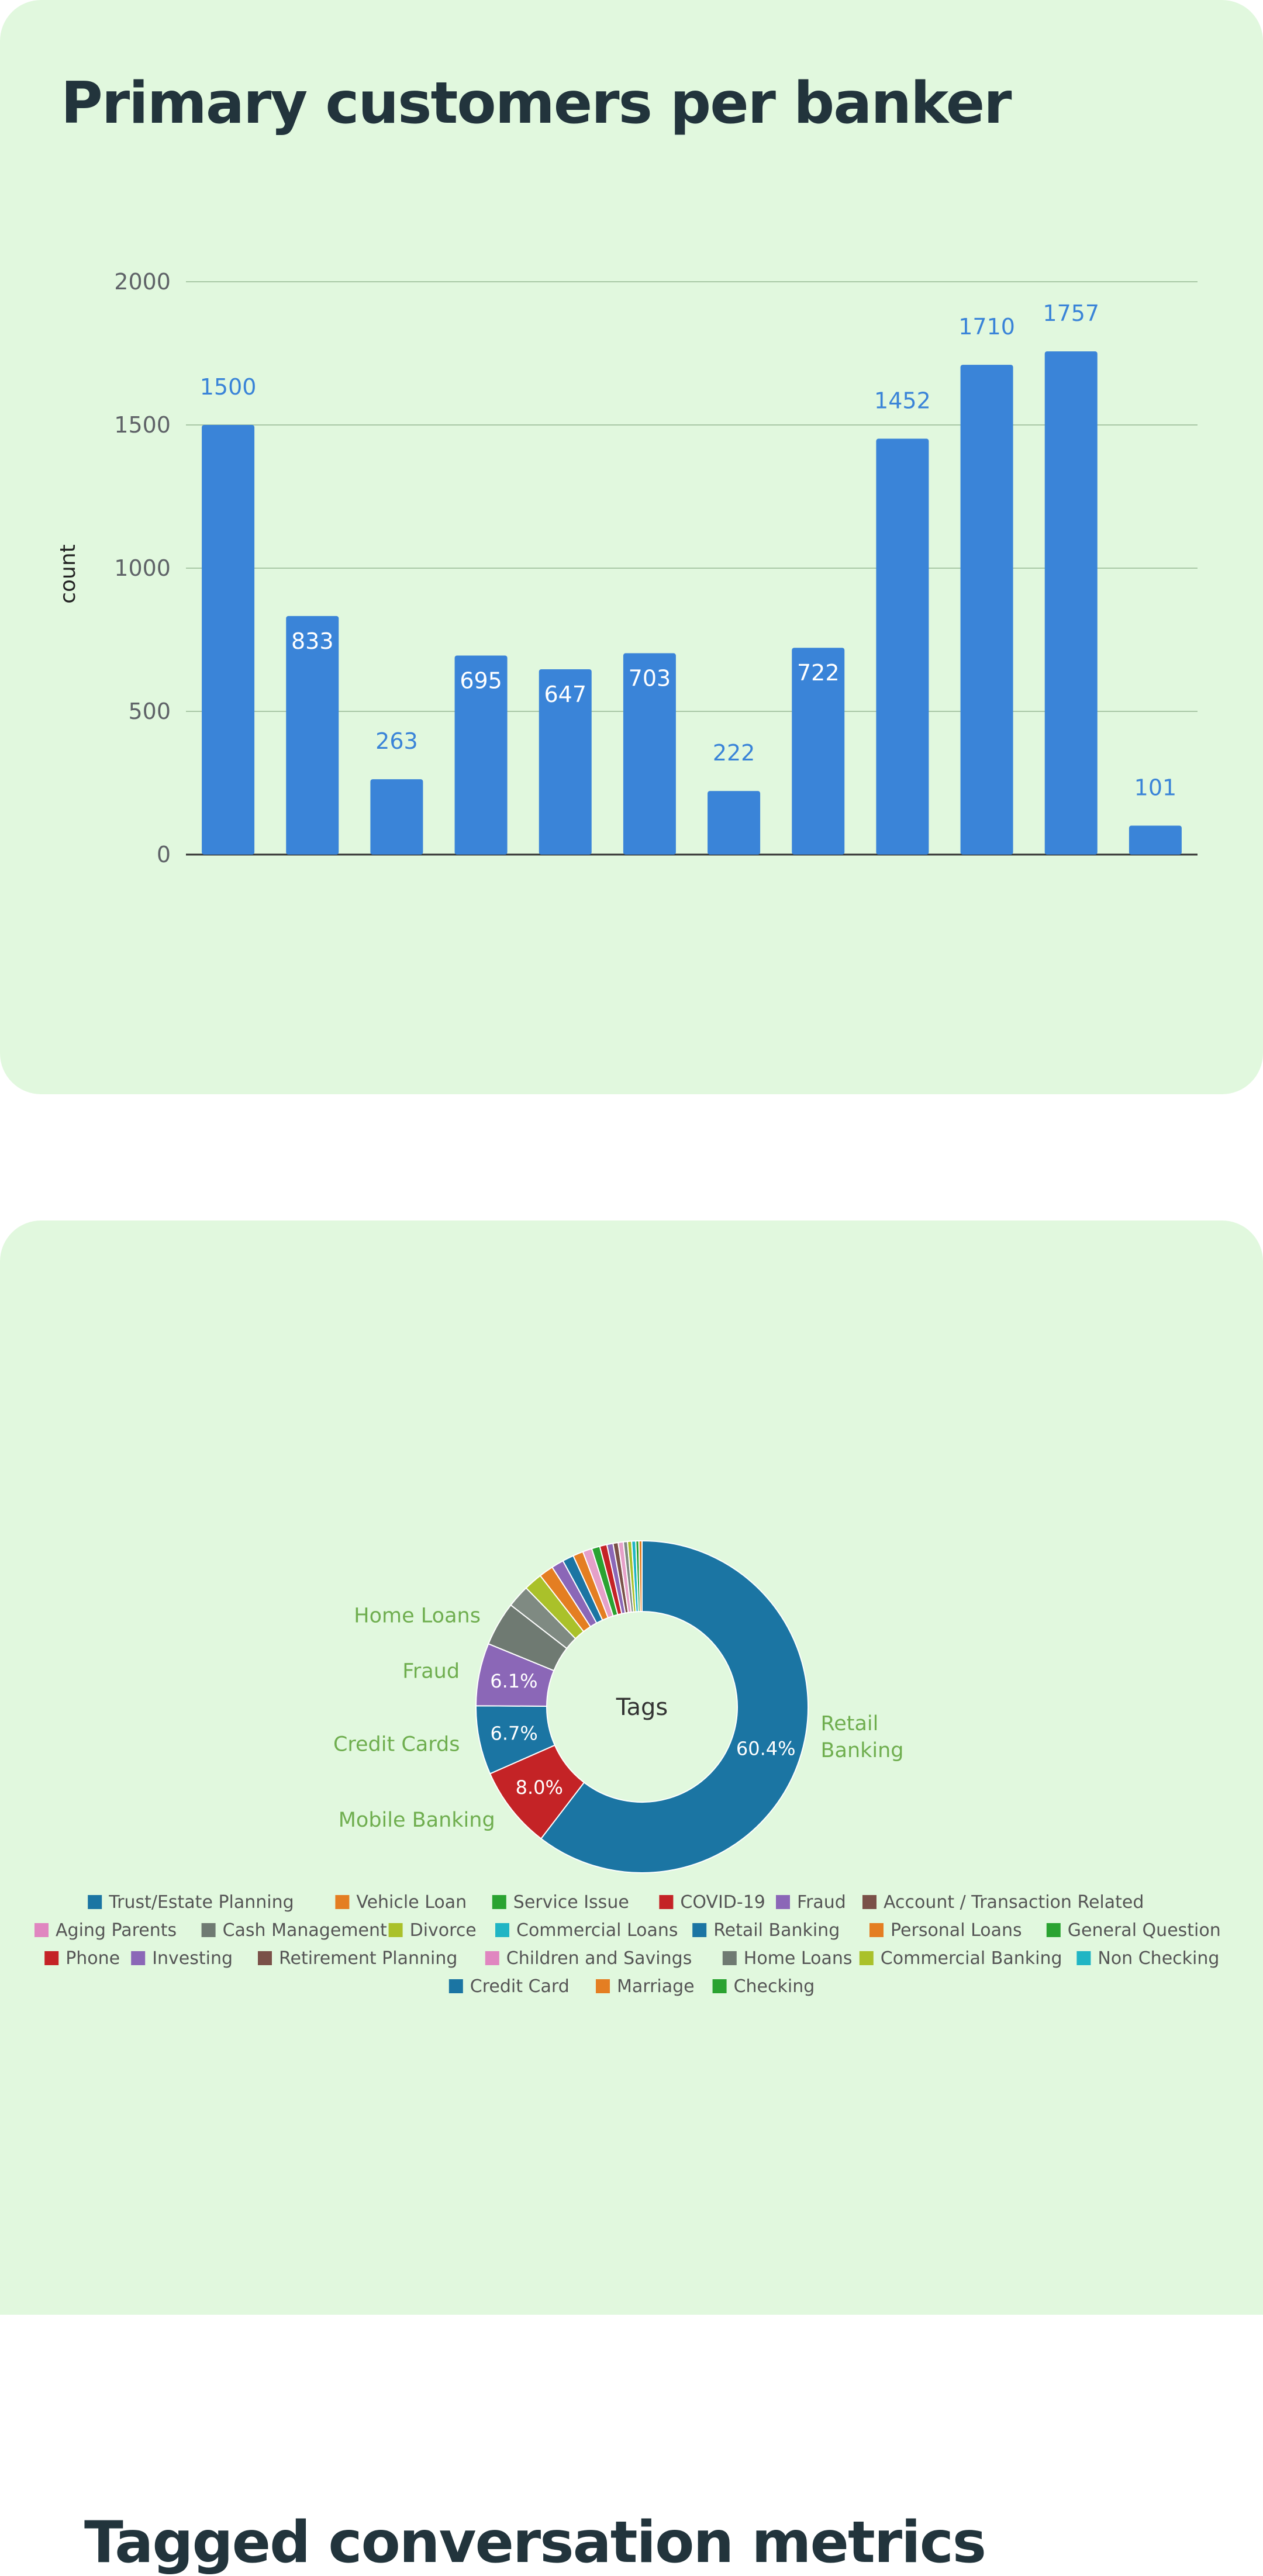  What do you see at coordinates (1158, 1958) in the screenshot?
I see `legend-label: Non Checking` at bounding box center [1158, 1958].